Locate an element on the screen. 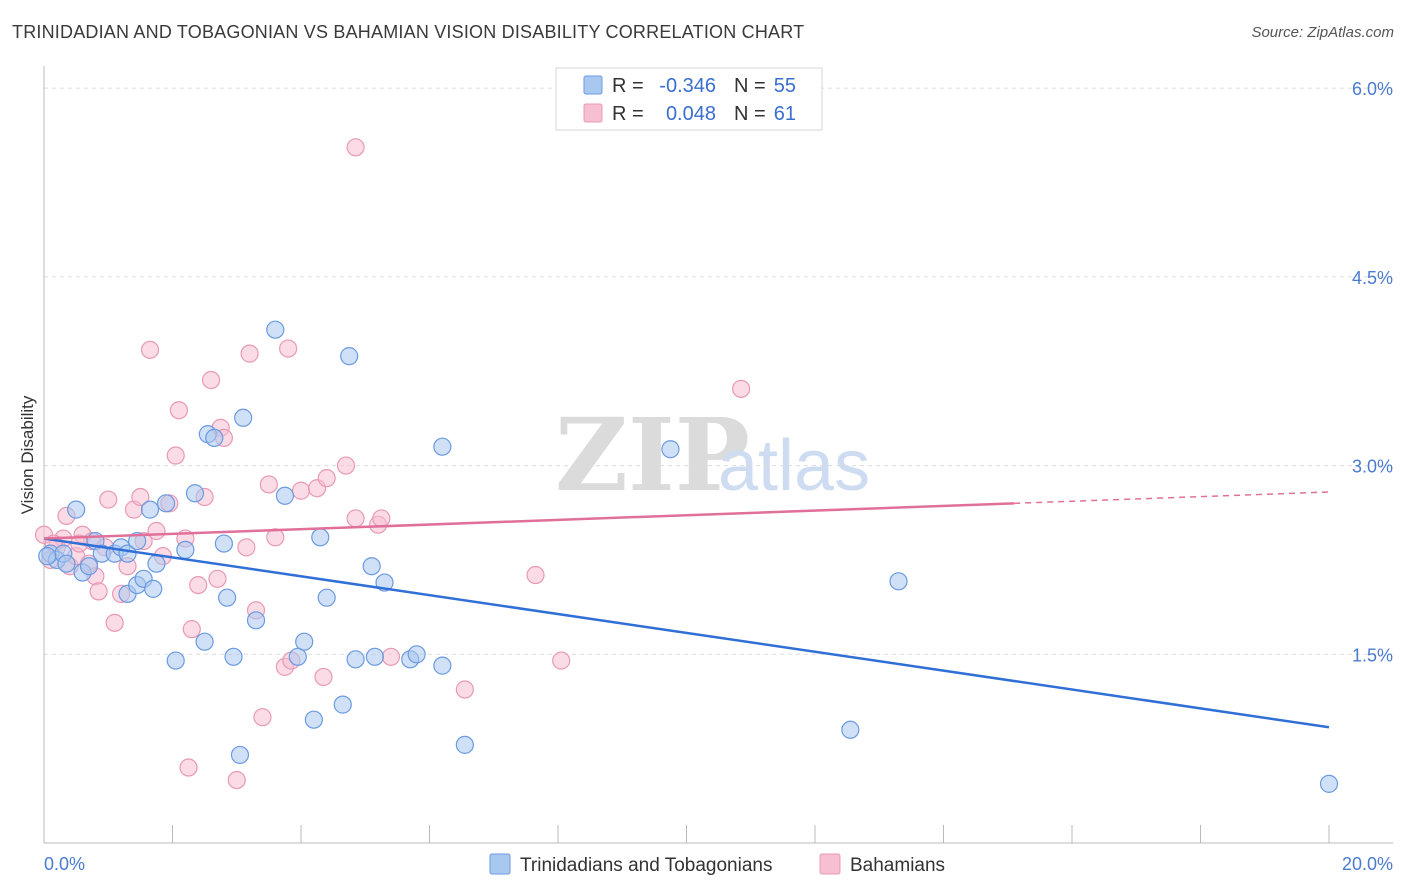  series-label-pink: Bahamians is located at coordinates (897, 865).